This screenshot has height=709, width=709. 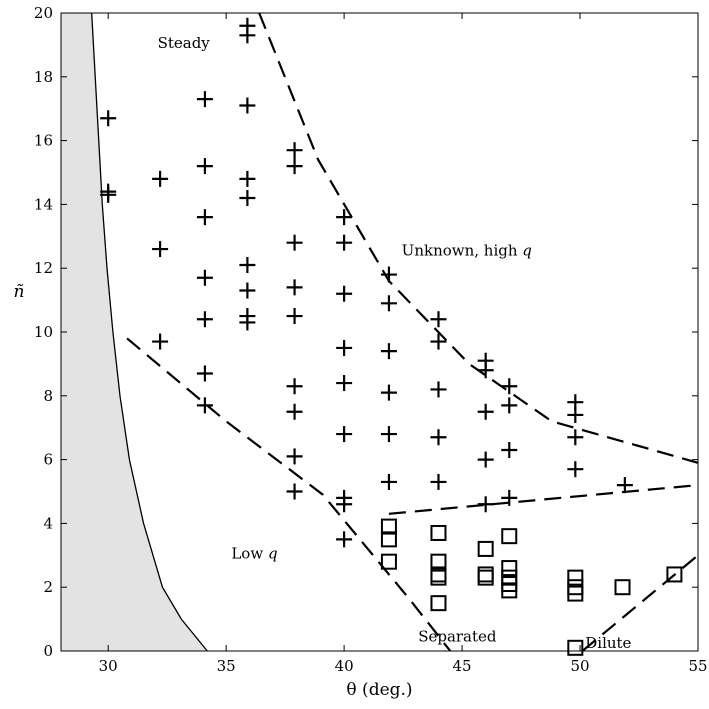 What do you see at coordinates (43, 13) in the screenshot?
I see `y-tick-label: 20` at bounding box center [43, 13].